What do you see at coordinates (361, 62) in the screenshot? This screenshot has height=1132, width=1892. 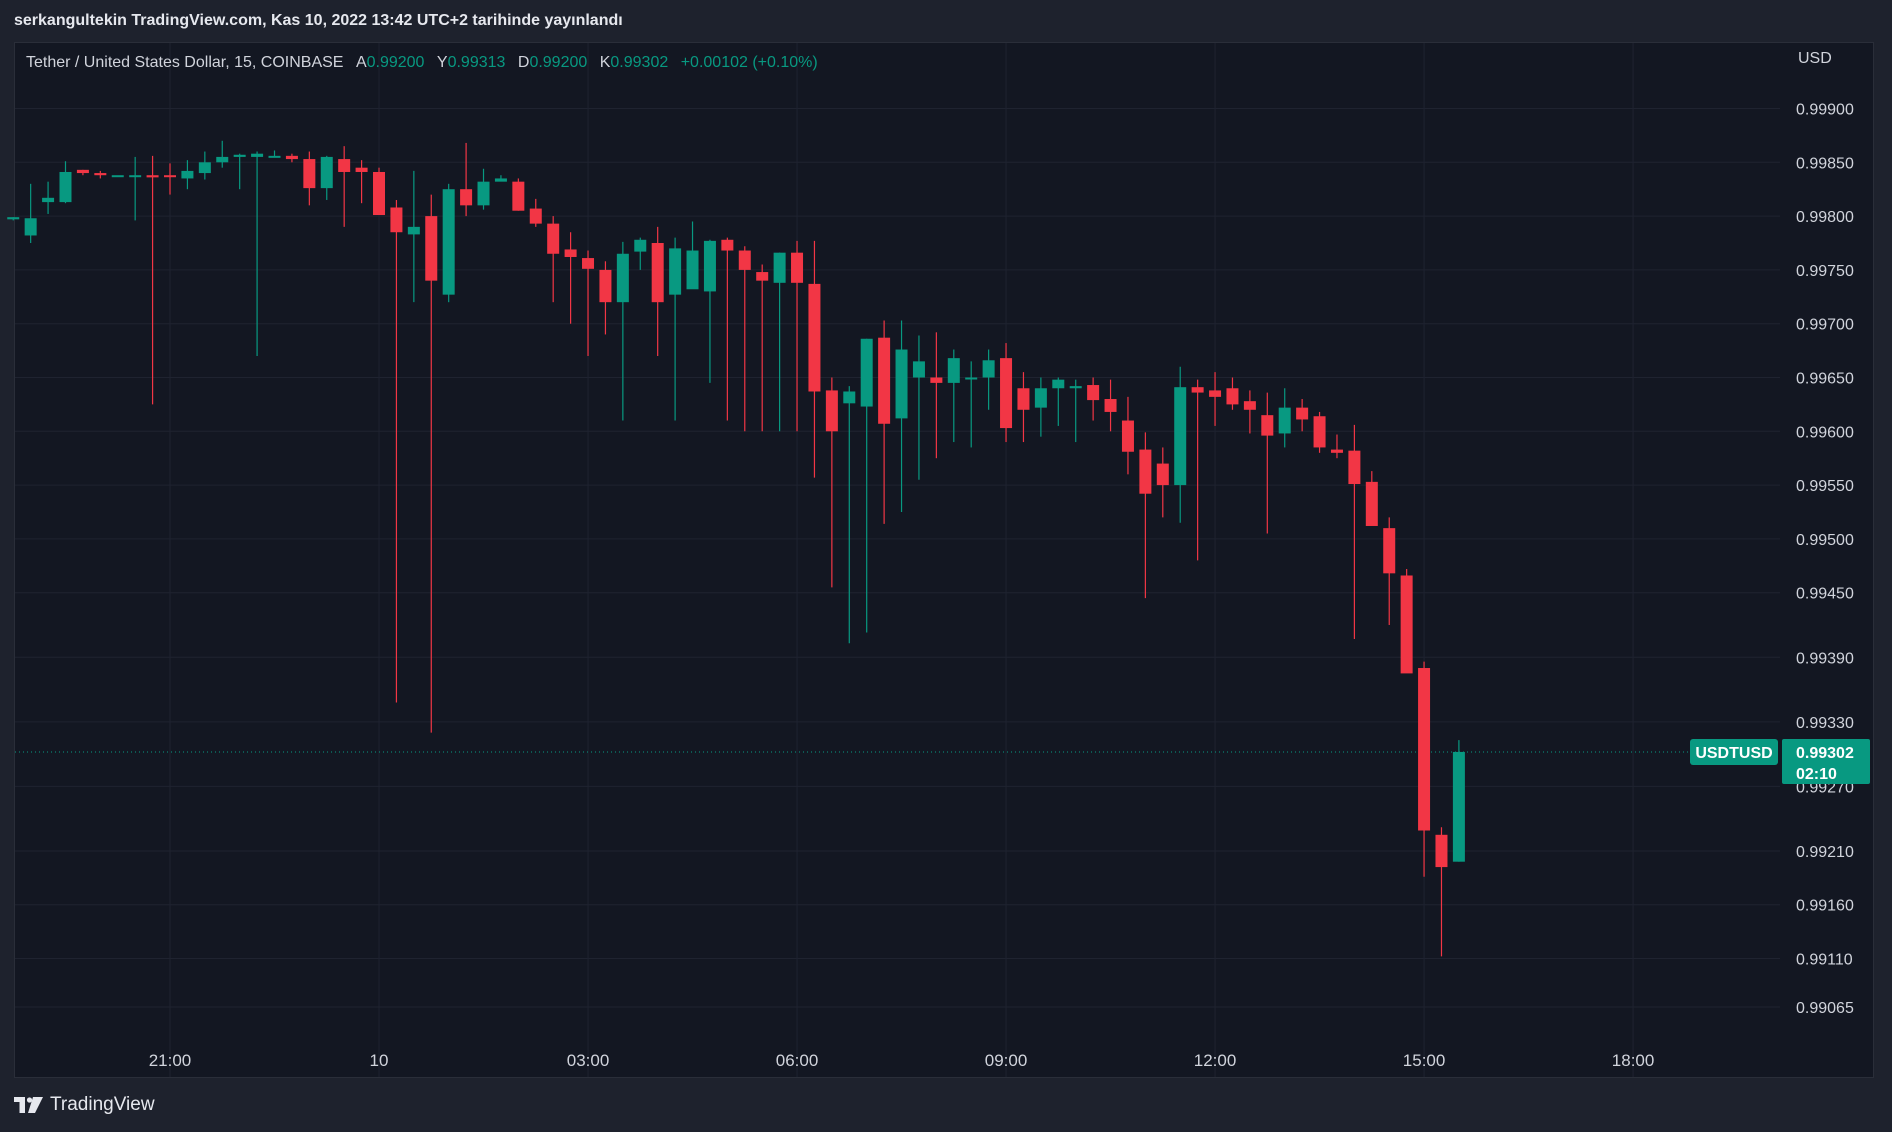 I see `open-label: A` at bounding box center [361, 62].